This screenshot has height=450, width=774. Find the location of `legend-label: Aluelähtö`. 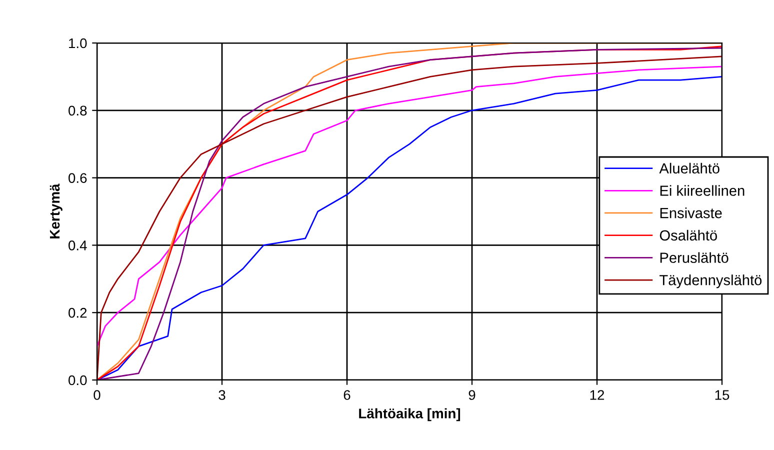

legend-label: Aluelähtö is located at coordinates (689, 168).